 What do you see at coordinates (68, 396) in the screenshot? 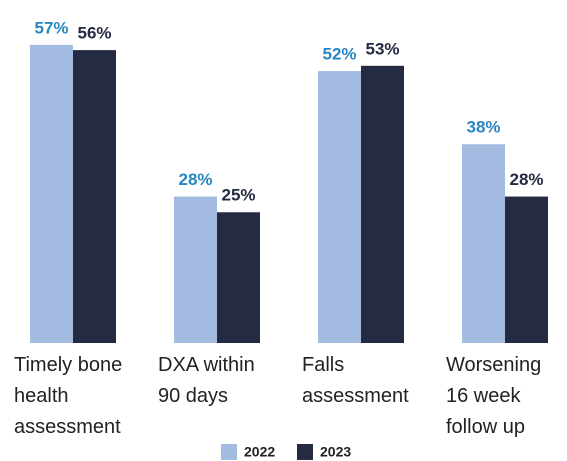
I see `x-tick-label: Timely bone health assessment` at bounding box center [68, 396].